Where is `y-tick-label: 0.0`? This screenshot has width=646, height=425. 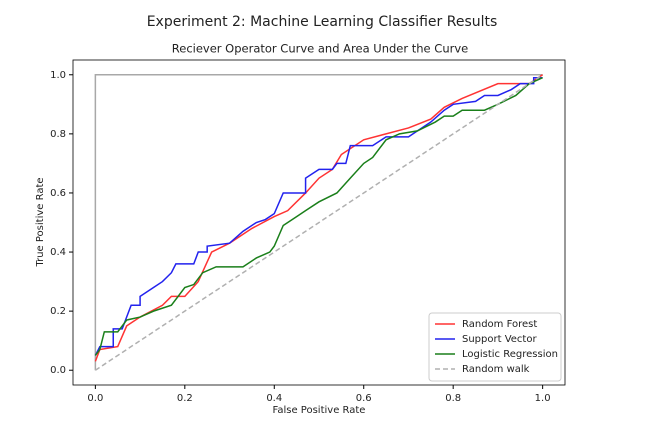
y-tick-label: 0.0 is located at coordinates (58, 370).